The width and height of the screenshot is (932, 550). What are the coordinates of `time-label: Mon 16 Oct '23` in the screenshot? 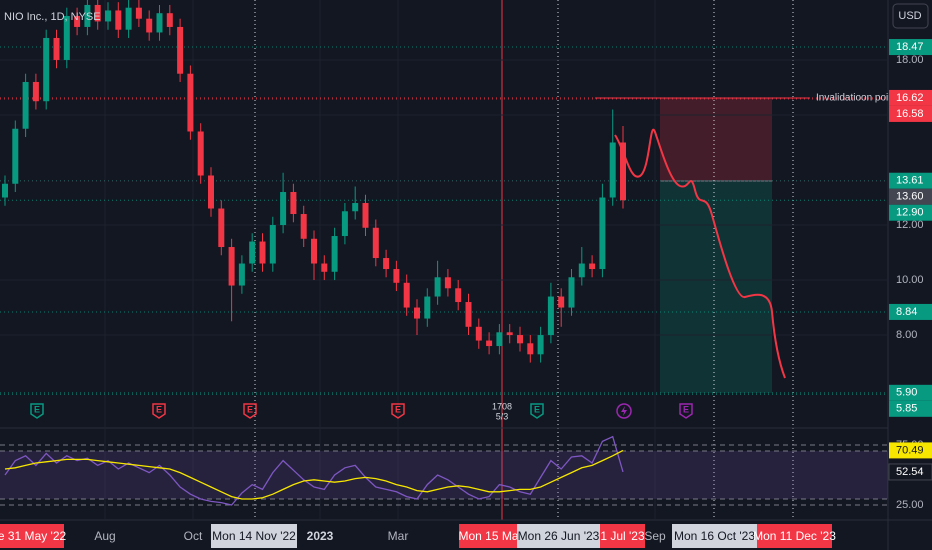 It's located at (714, 536).